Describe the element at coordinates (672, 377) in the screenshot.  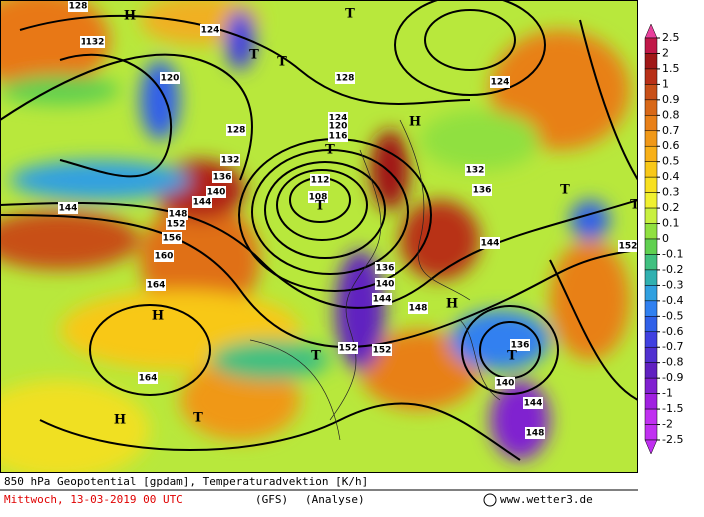
I see `colorbar-label: -0.9` at that location.